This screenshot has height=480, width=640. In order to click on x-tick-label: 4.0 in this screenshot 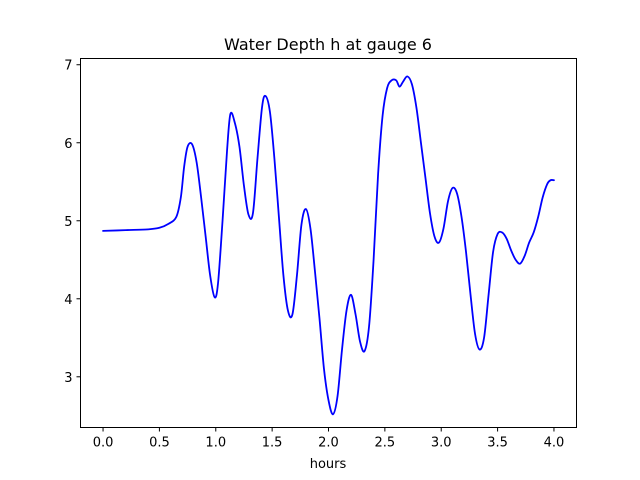, I will do `click(554, 443)`.